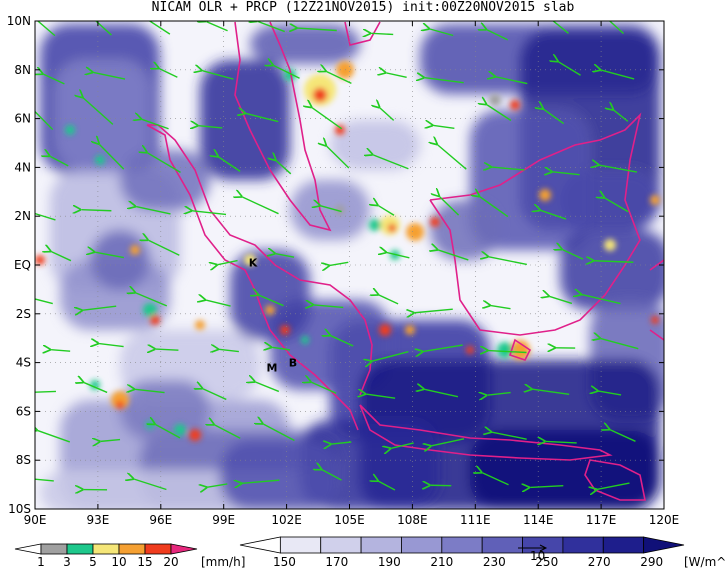 This screenshot has height=571, width=726. What do you see at coordinates (23, 314) in the screenshot?
I see `lat-label: 2S` at bounding box center [23, 314].